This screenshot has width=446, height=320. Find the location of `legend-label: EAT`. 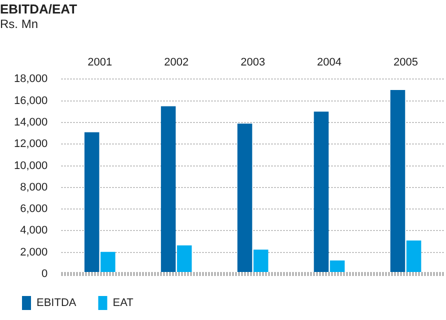

legend-label: EAT is located at coordinates (123, 303).